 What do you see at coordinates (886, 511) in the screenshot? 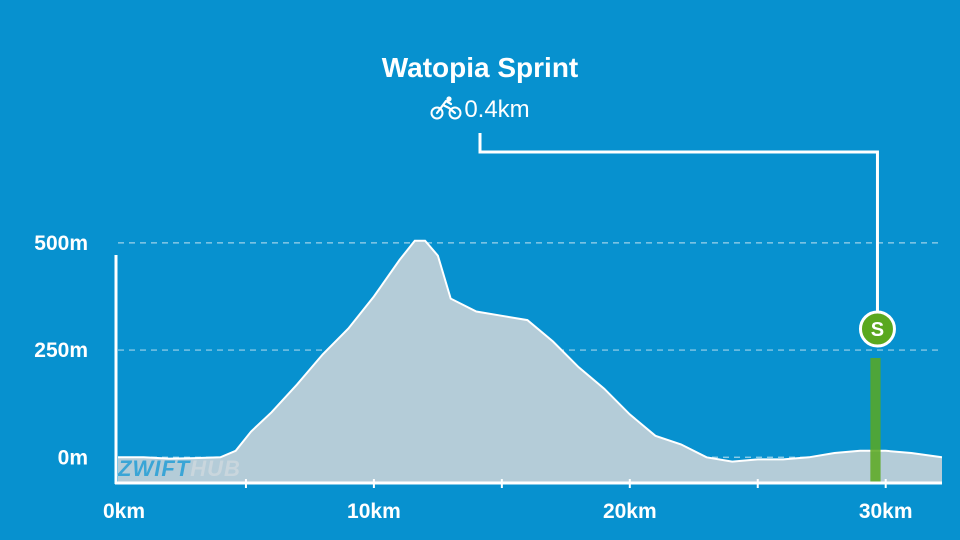
I see `x-tick-label: 30km` at bounding box center [886, 511].